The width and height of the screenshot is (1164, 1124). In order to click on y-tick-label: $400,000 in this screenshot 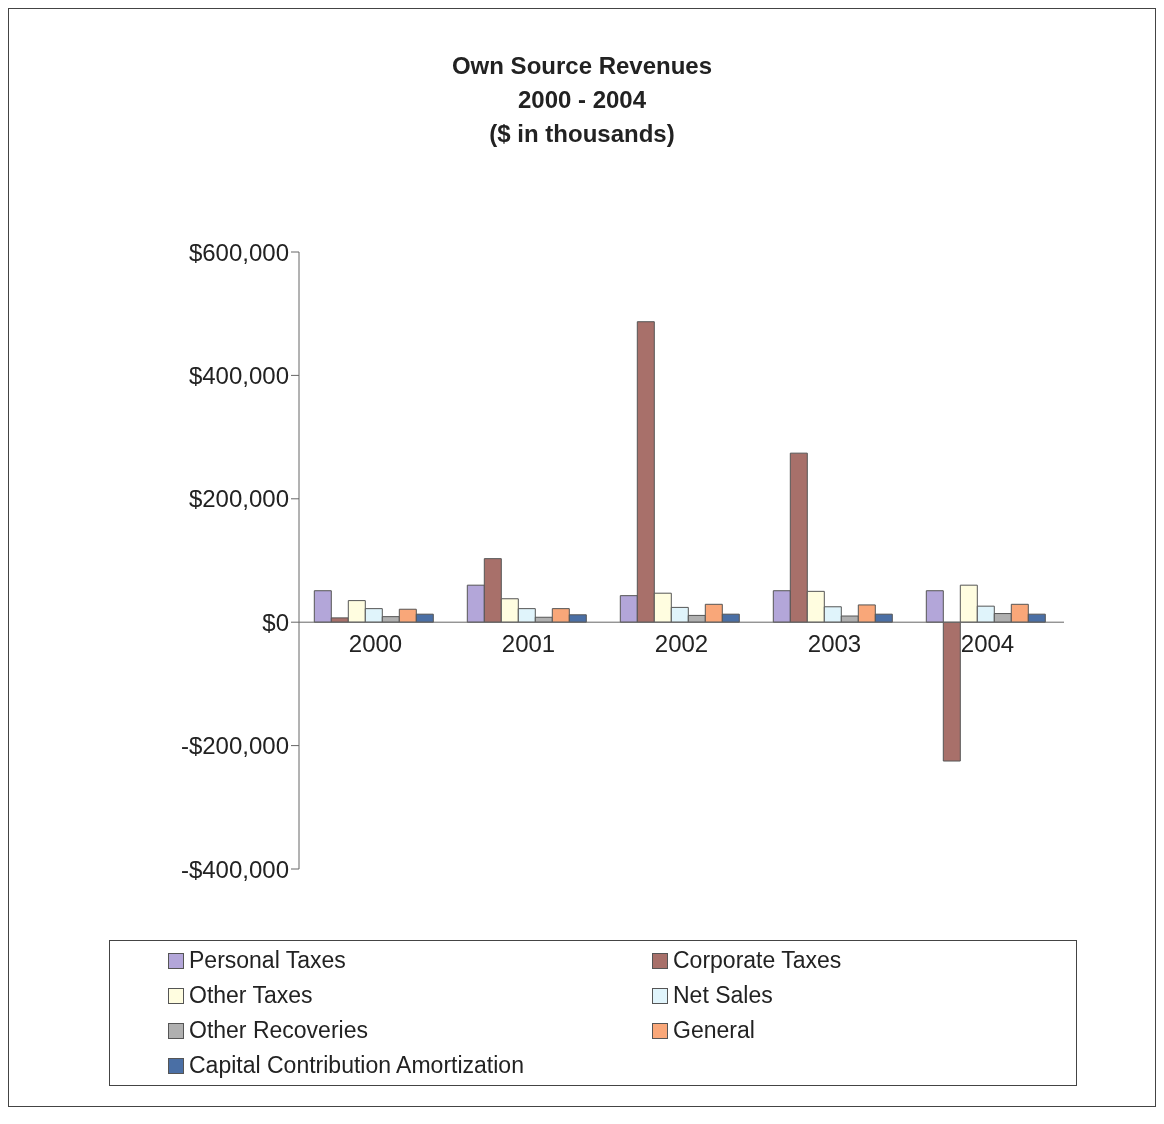, I will do `click(238, 375)`.